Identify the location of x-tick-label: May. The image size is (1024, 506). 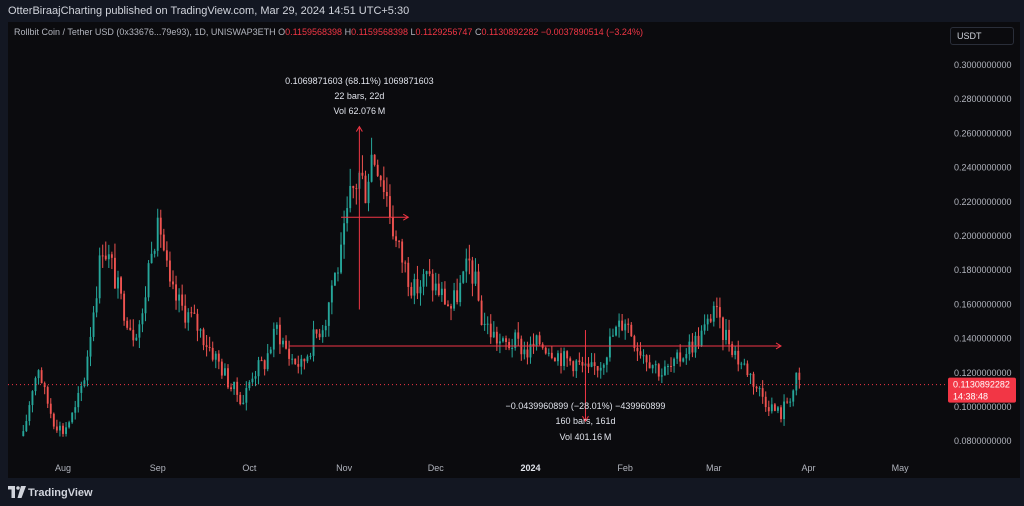
(901, 468).